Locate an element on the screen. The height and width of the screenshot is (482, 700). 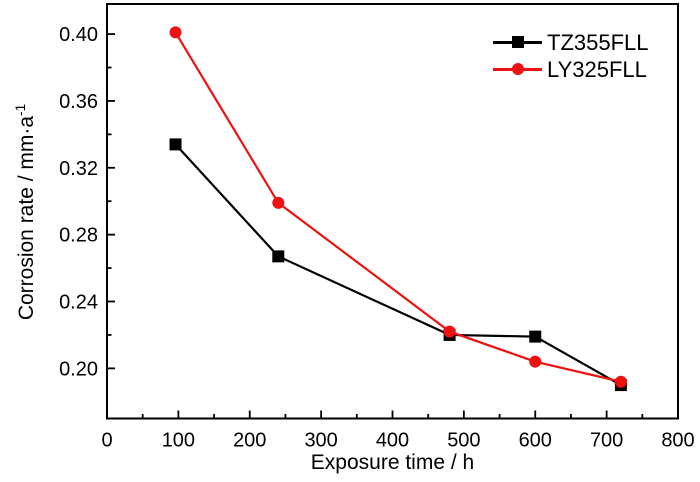
x-axis-title: Exposure time / h is located at coordinates (392, 462).